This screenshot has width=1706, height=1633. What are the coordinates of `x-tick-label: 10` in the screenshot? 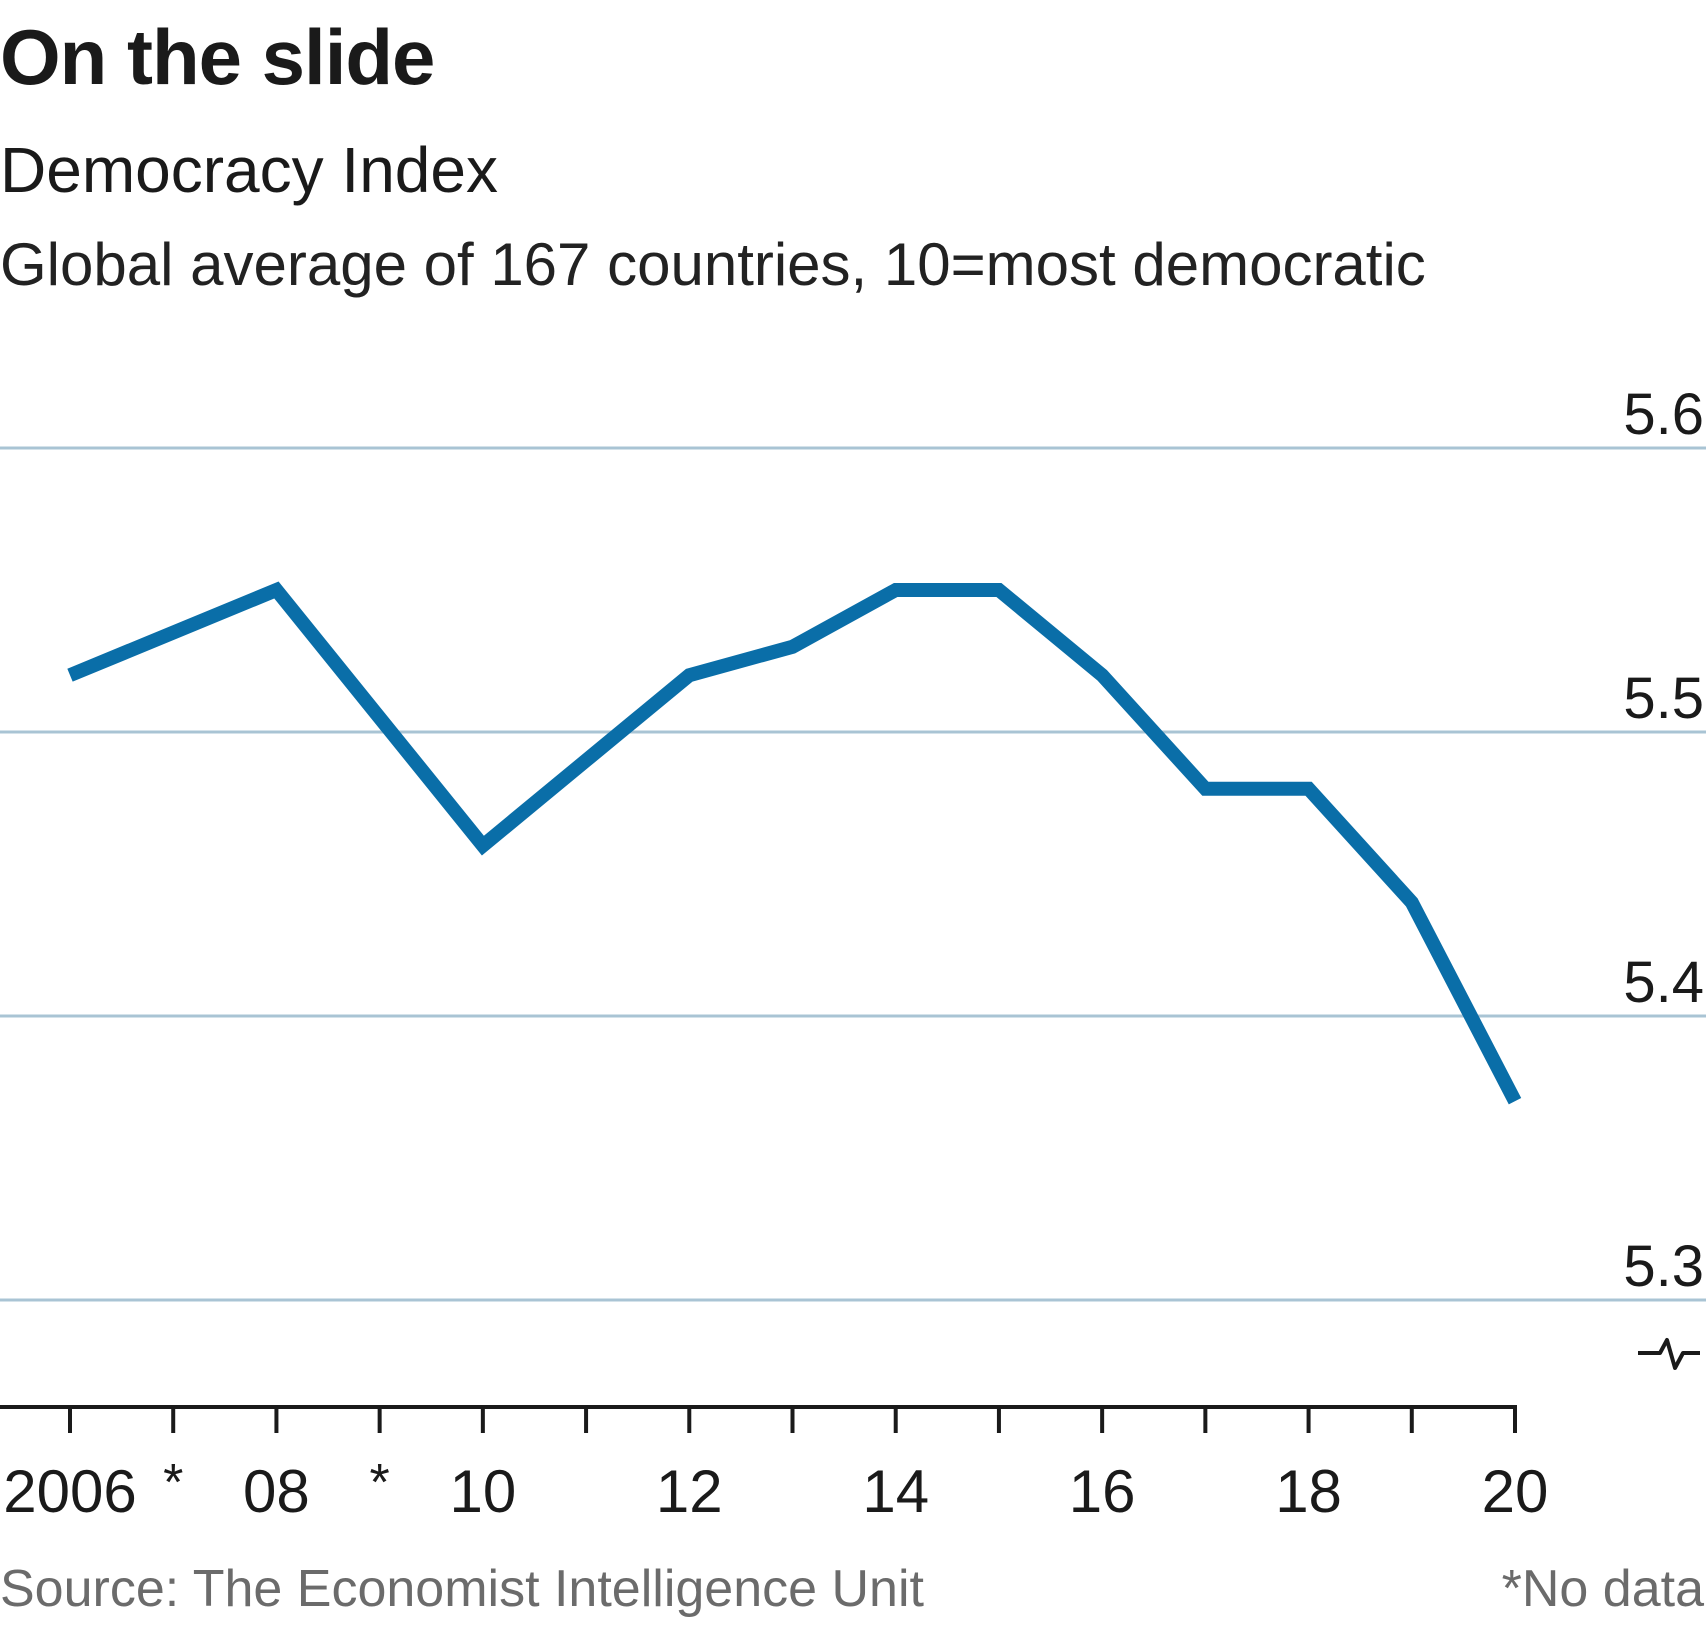 It's located at (482, 1491).